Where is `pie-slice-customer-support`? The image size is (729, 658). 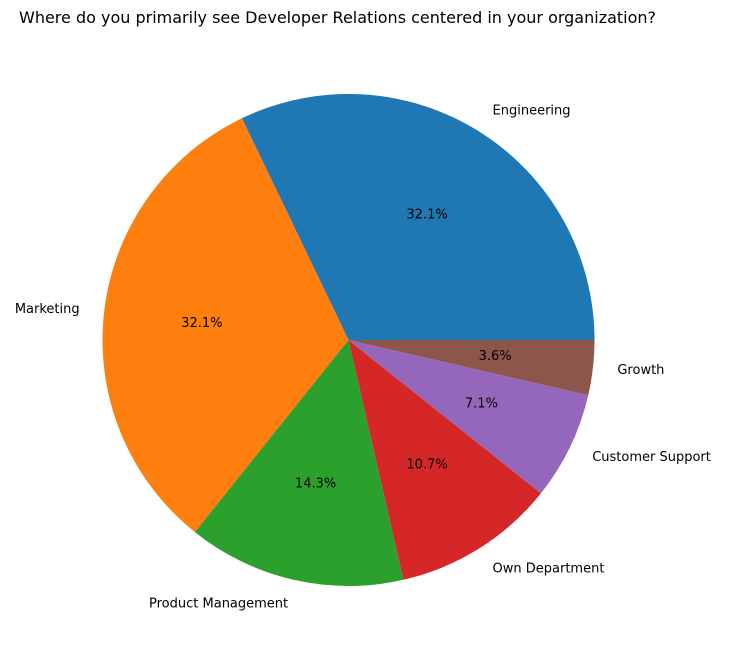 pie-slice-customer-support is located at coordinates (468, 417).